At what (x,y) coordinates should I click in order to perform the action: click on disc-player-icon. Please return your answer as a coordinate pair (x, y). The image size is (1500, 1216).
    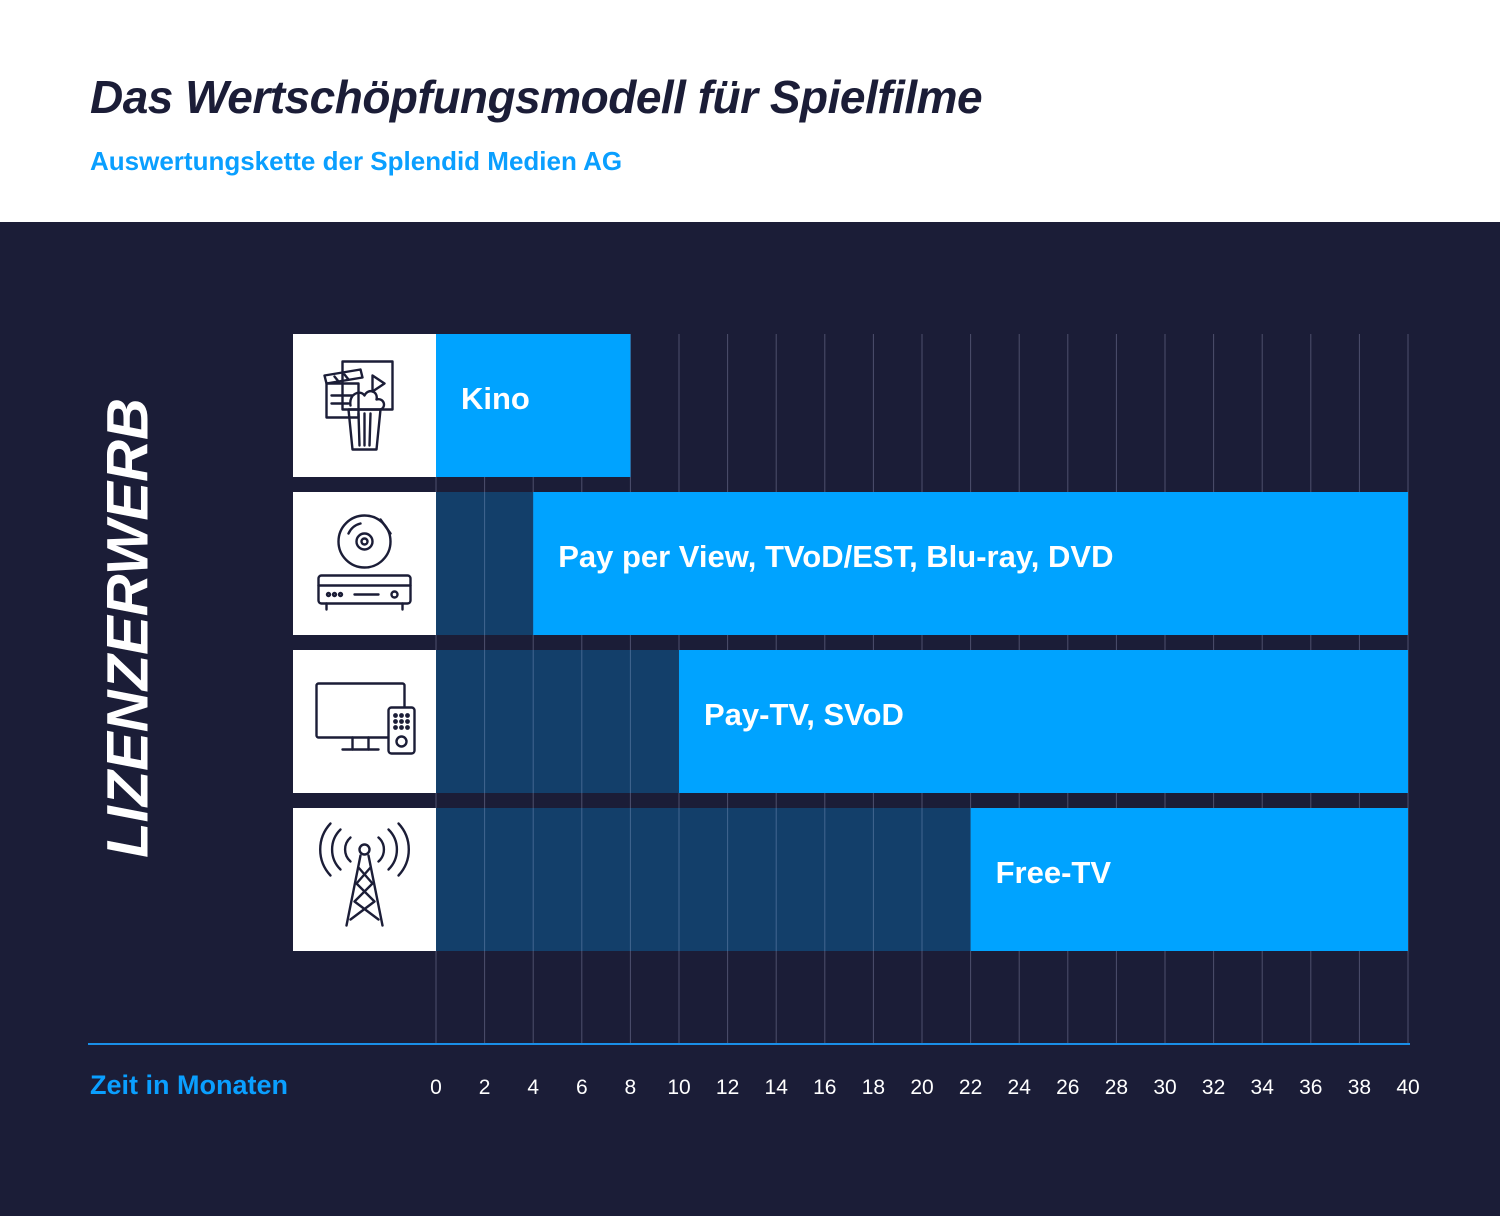
    Looking at the image, I should click on (364, 562).